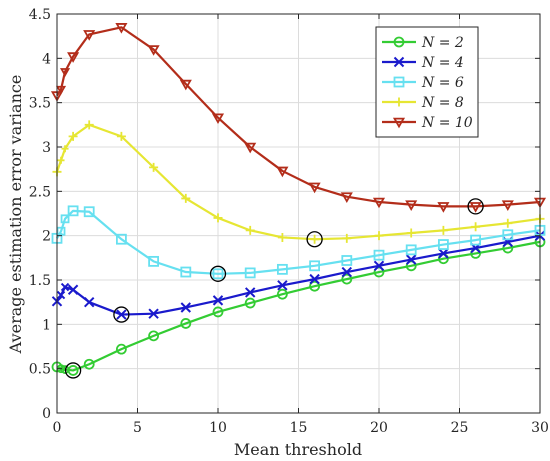 The width and height of the screenshot is (550, 461). I want to click on legend-label: N = 8, so click(442, 103).